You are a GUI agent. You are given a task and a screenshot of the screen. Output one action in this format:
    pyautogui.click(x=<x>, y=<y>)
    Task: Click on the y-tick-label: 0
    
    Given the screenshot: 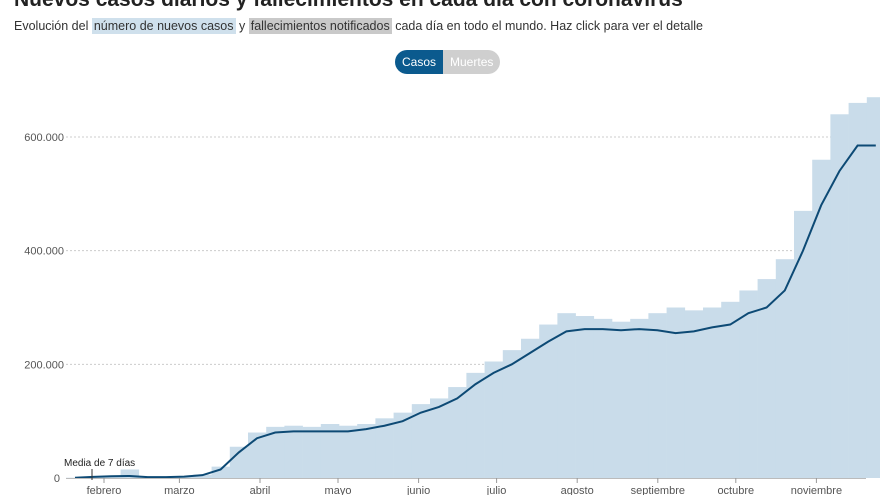 What is the action you would take?
    pyautogui.click(x=57, y=479)
    